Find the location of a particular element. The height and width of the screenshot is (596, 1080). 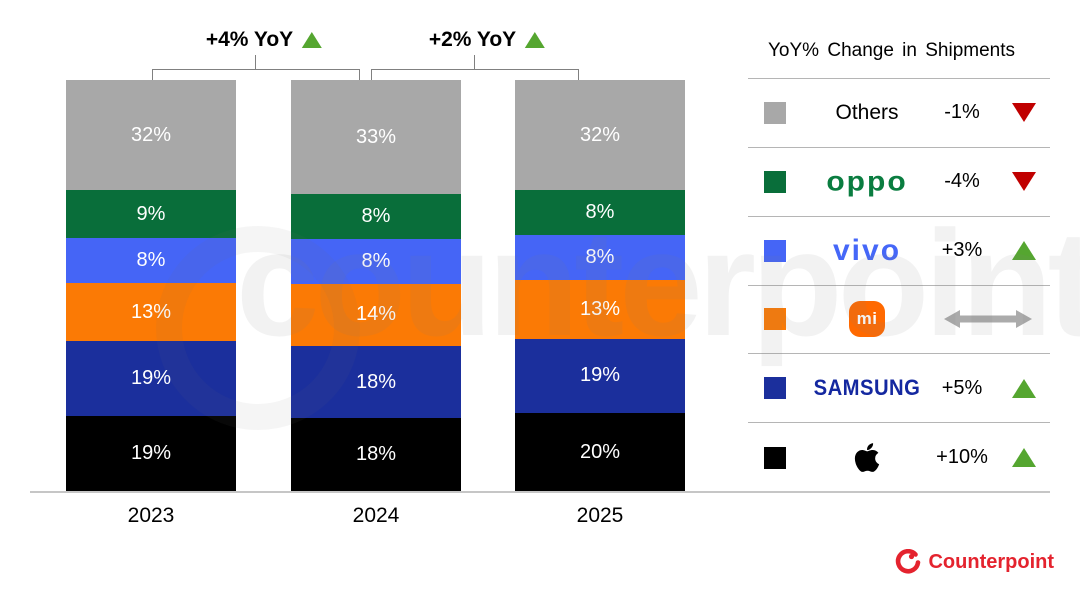

samsung-color-swatch is located at coordinates (775, 388).